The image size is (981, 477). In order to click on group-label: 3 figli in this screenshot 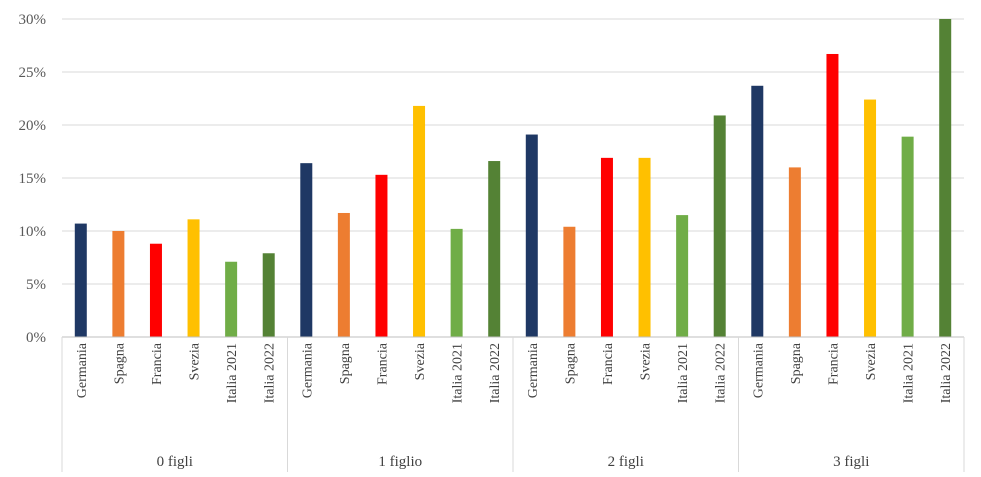, I will do `click(851, 462)`.